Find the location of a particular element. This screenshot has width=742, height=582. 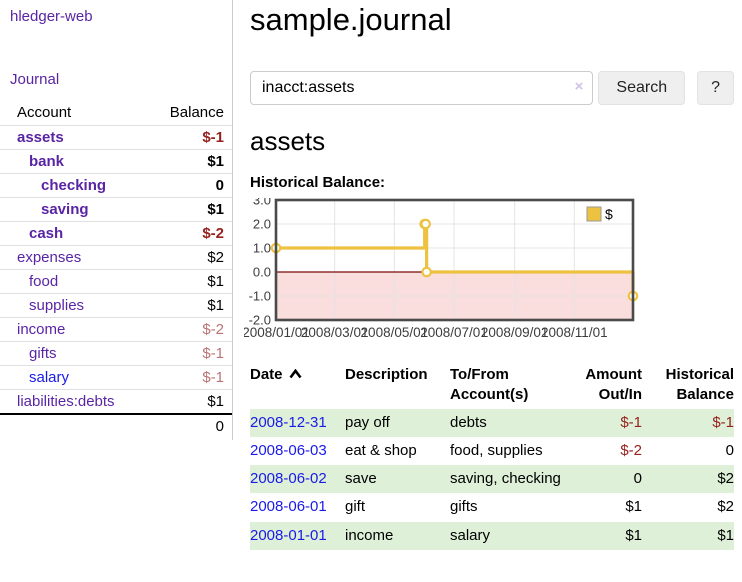

transaction-amount: 0 is located at coordinates (620, 479).